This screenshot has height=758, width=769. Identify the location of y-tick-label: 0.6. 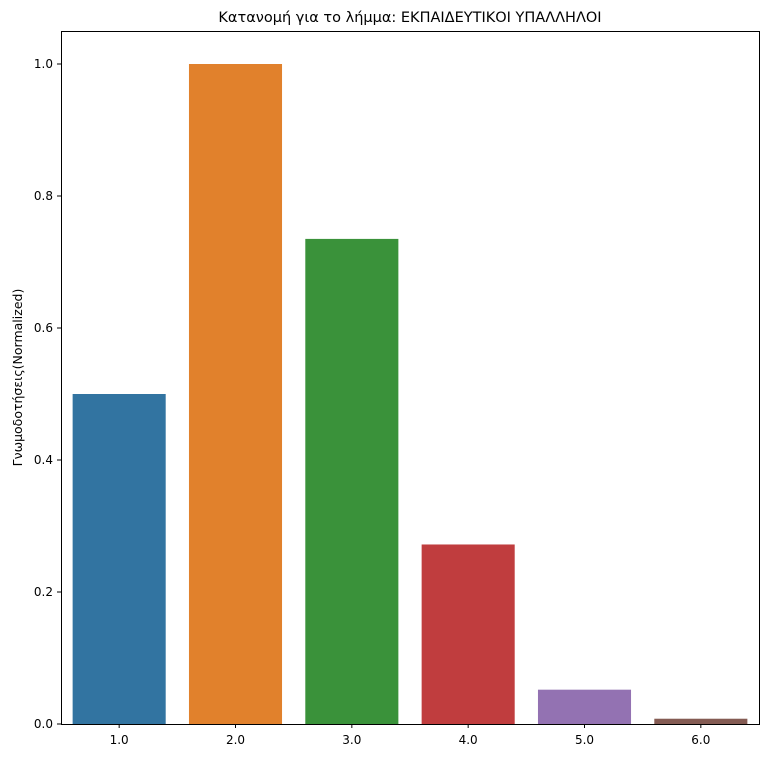
(43, 328).